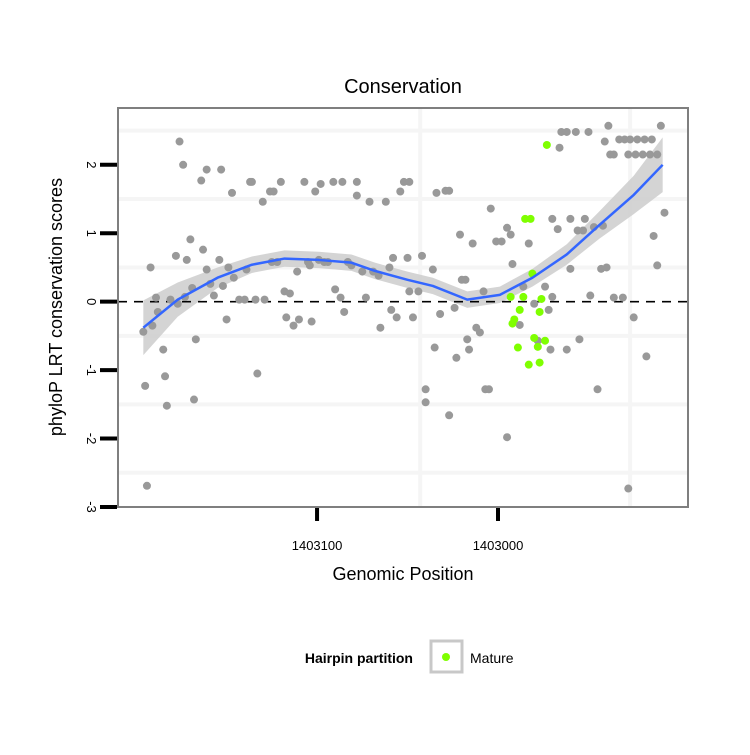  Describe the element at coordinates (91, 164) in the screenshot. I see `y-tick-label: 2` at that location.